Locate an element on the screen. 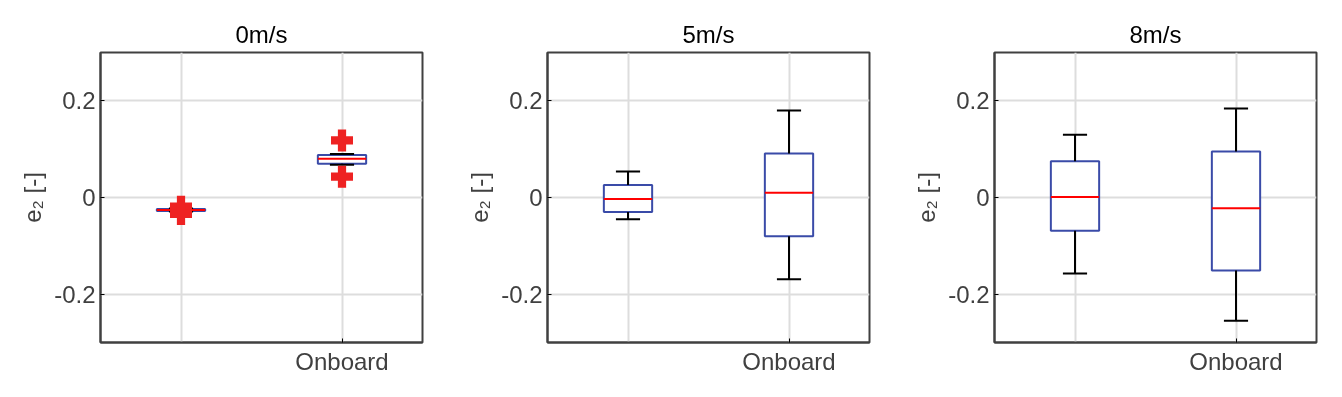 This screenshot has width=1342, height=397. chart-title: 5m/s is located at coordinates (708, 34).